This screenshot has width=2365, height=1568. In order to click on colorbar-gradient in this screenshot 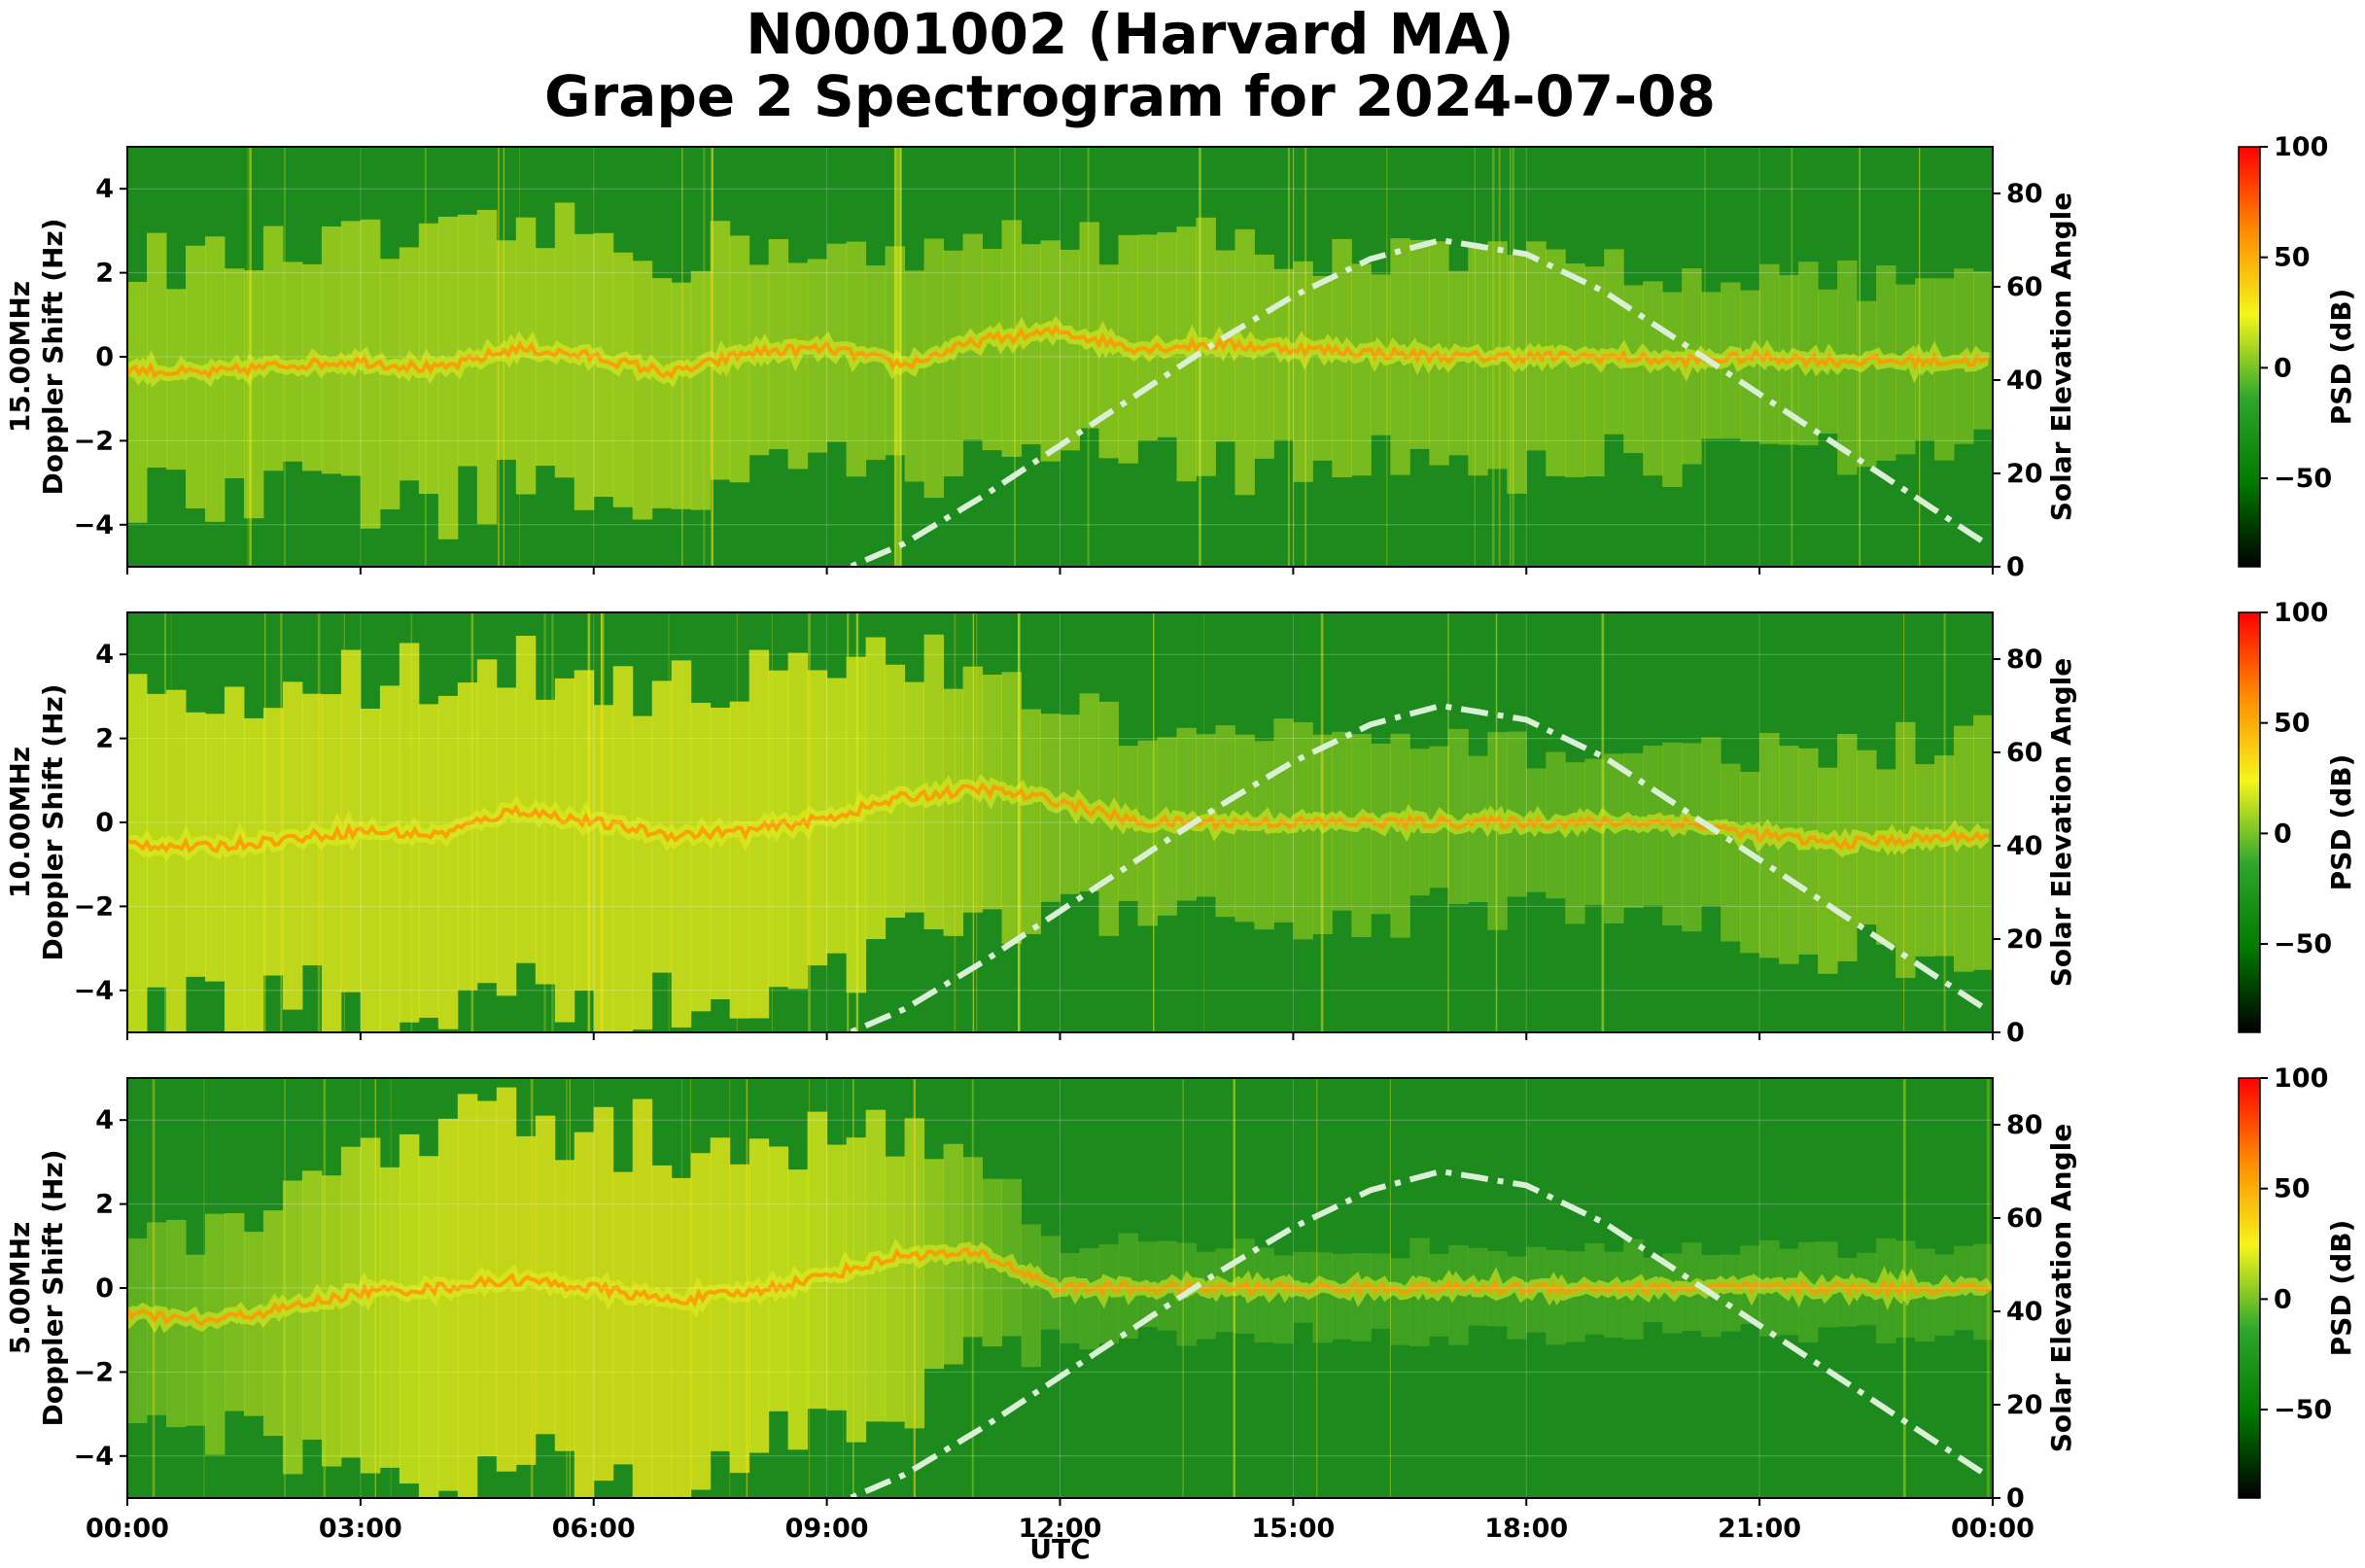, I will do `click(2249, 357)`.